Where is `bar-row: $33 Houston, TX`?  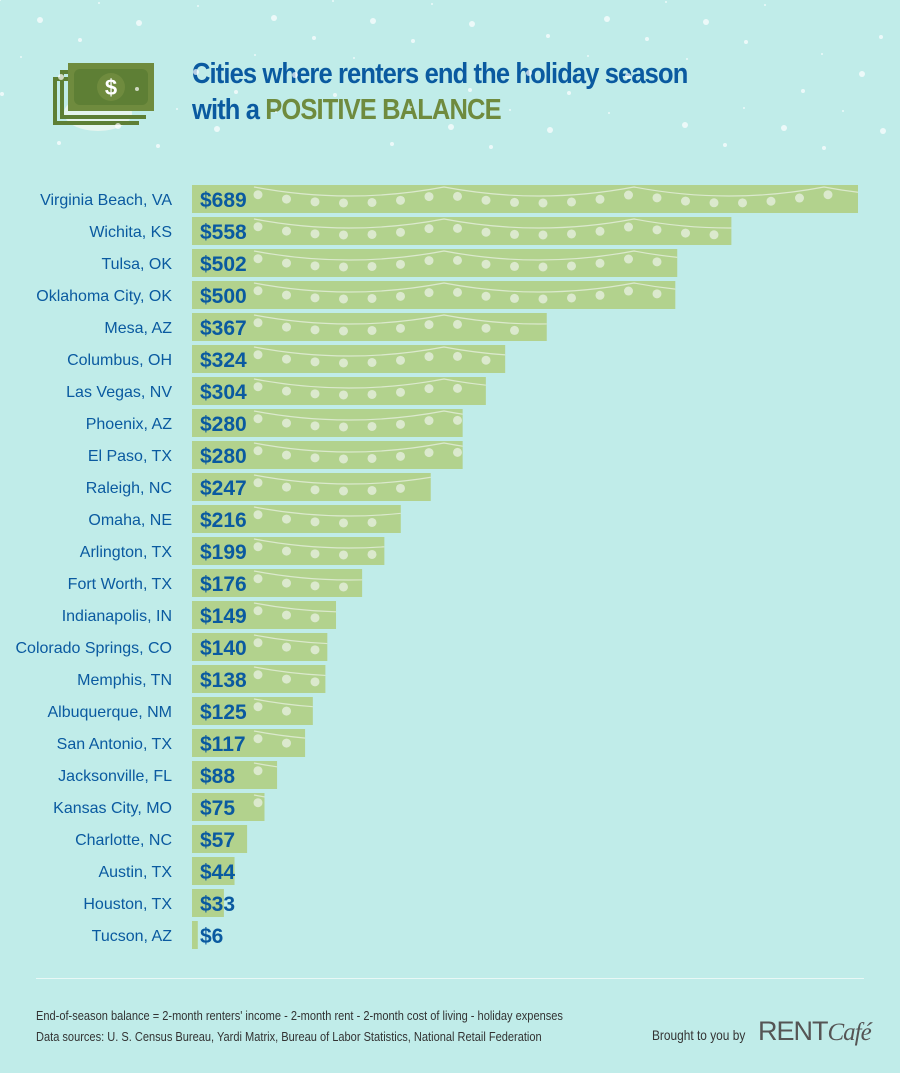 bar-row: $33 Houston, TX is located at coordinates (159, 903).